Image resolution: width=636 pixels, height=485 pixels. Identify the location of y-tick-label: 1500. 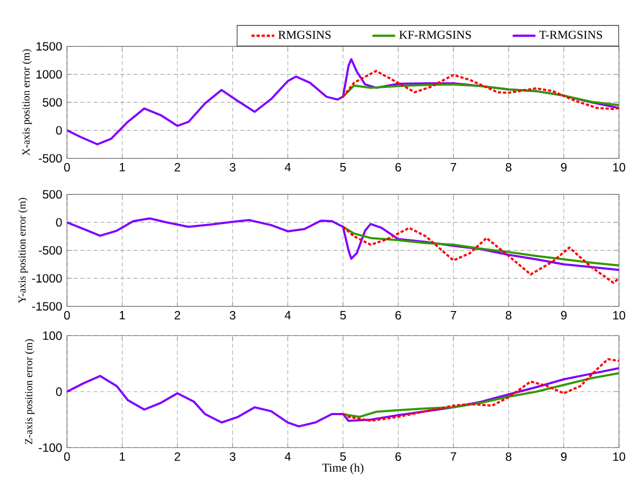
(49, 46).